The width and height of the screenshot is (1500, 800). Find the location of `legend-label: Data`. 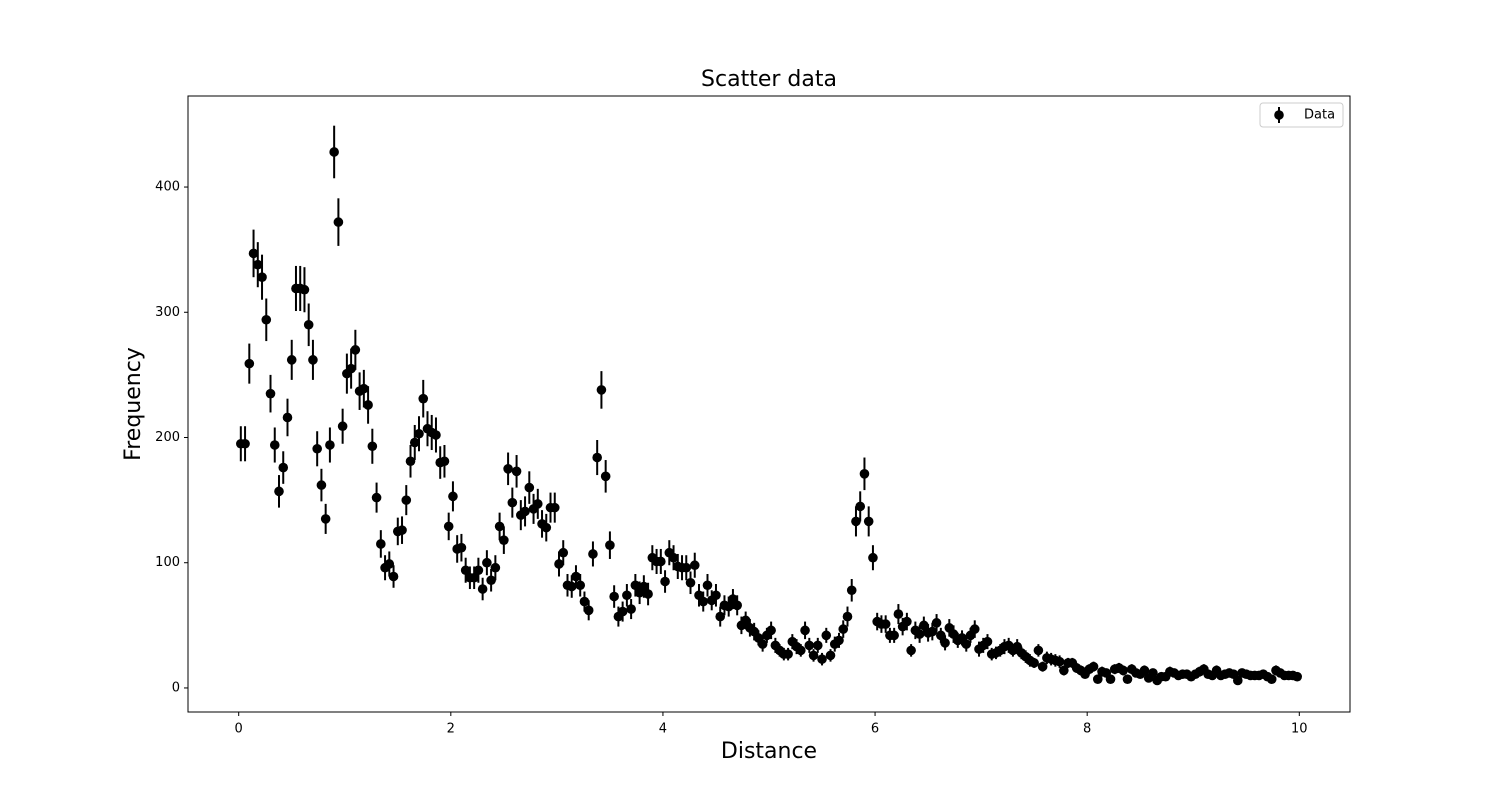

legend-label: Data is located at coordinates (1319, 115).